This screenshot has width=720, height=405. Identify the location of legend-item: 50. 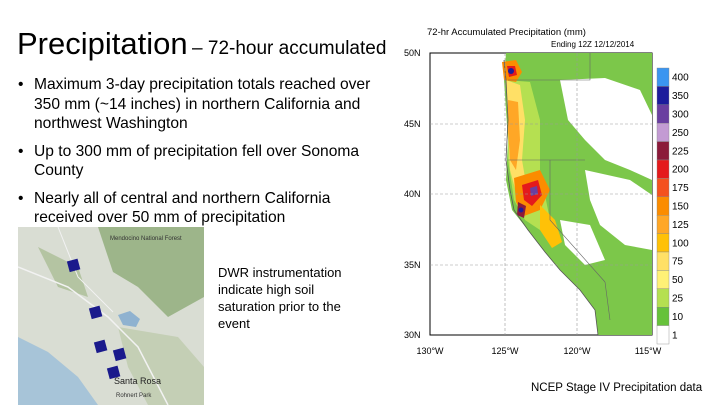
(670, 279).